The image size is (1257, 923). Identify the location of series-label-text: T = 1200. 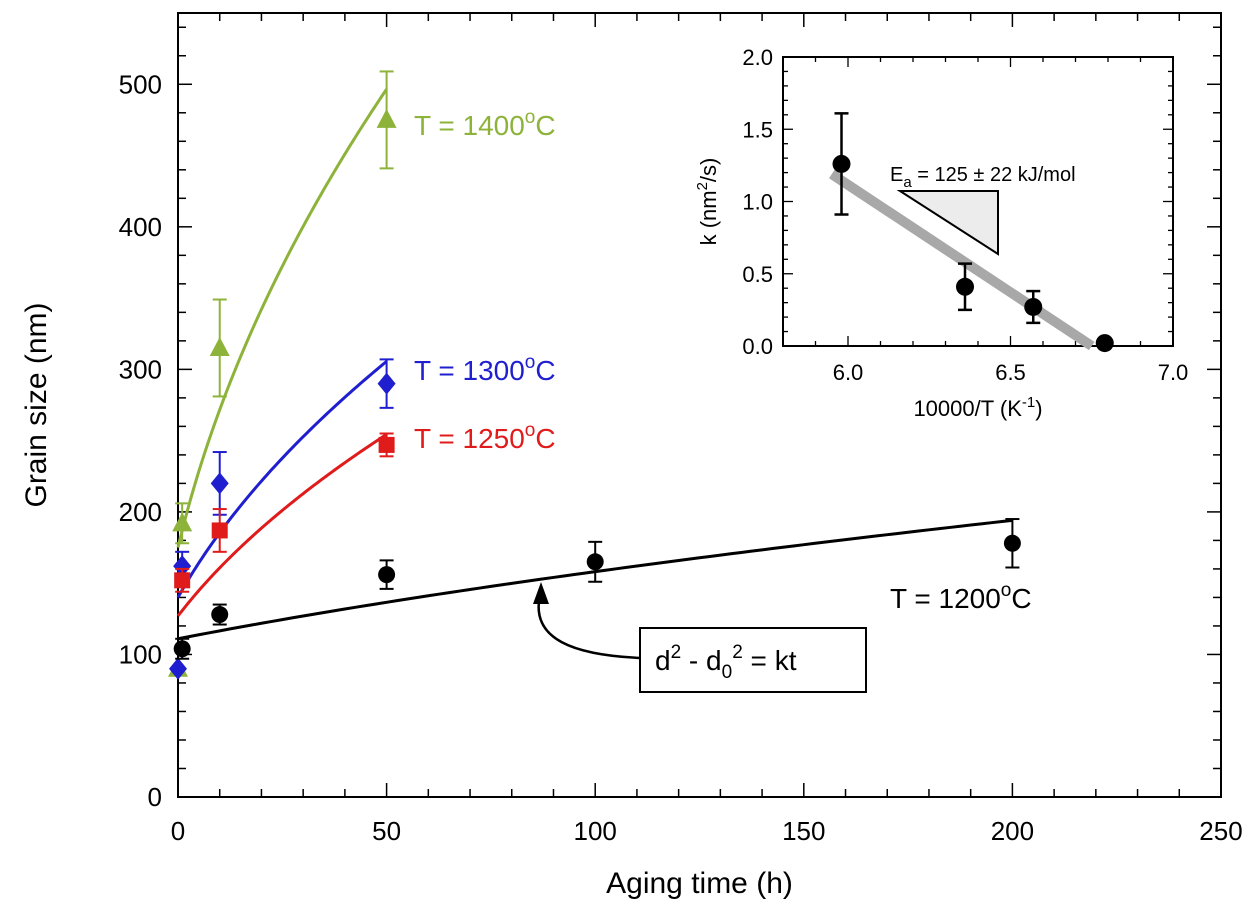
(945, 598).